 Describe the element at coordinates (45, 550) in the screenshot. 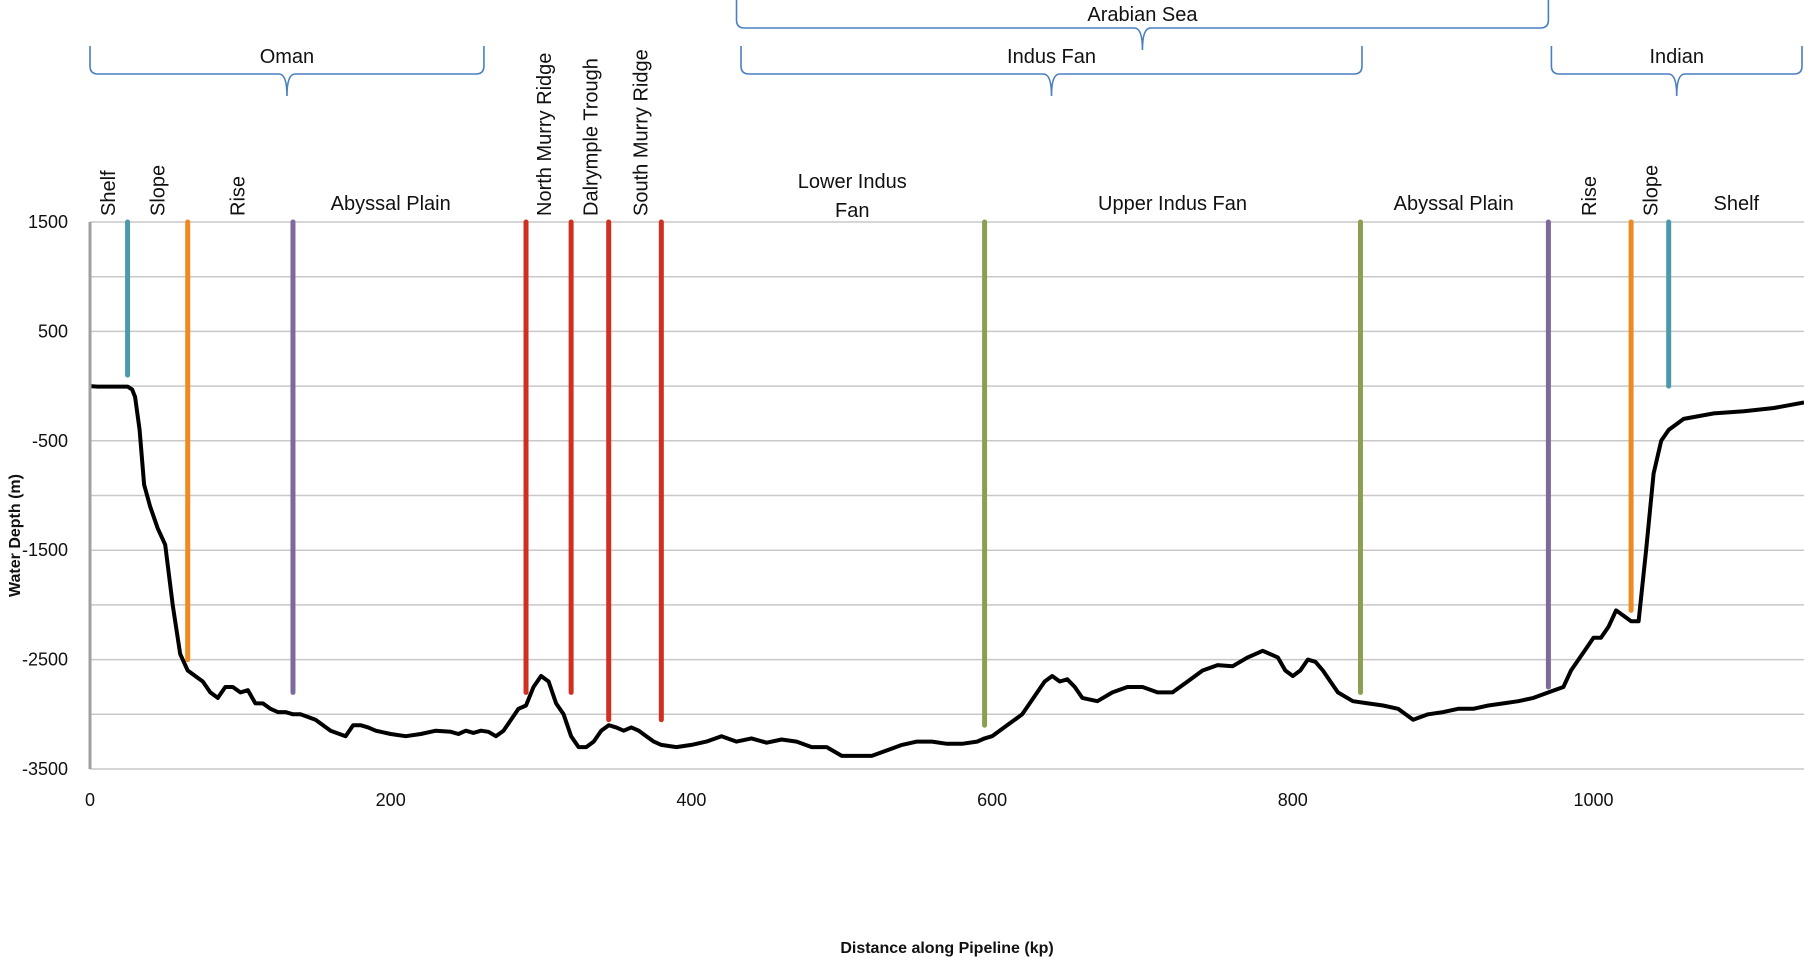

I see `y-tick-label: -1500` at that location.